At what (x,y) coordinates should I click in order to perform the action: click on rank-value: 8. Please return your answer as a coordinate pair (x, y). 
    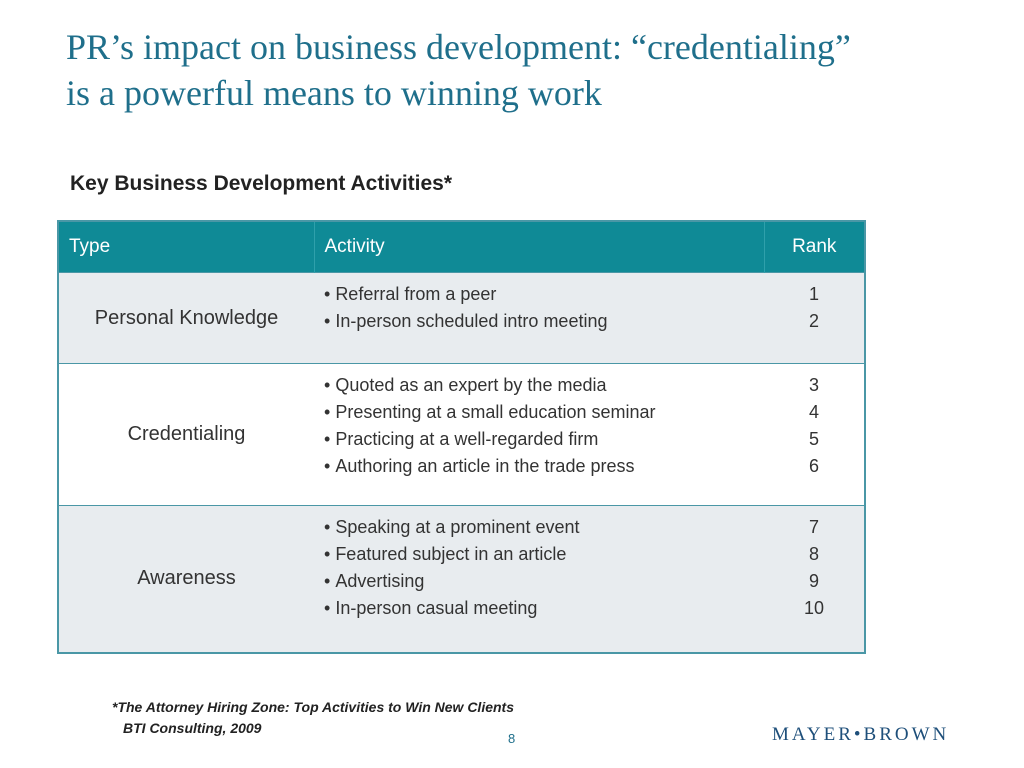
    Looking at the image, I should click on (813, 554).